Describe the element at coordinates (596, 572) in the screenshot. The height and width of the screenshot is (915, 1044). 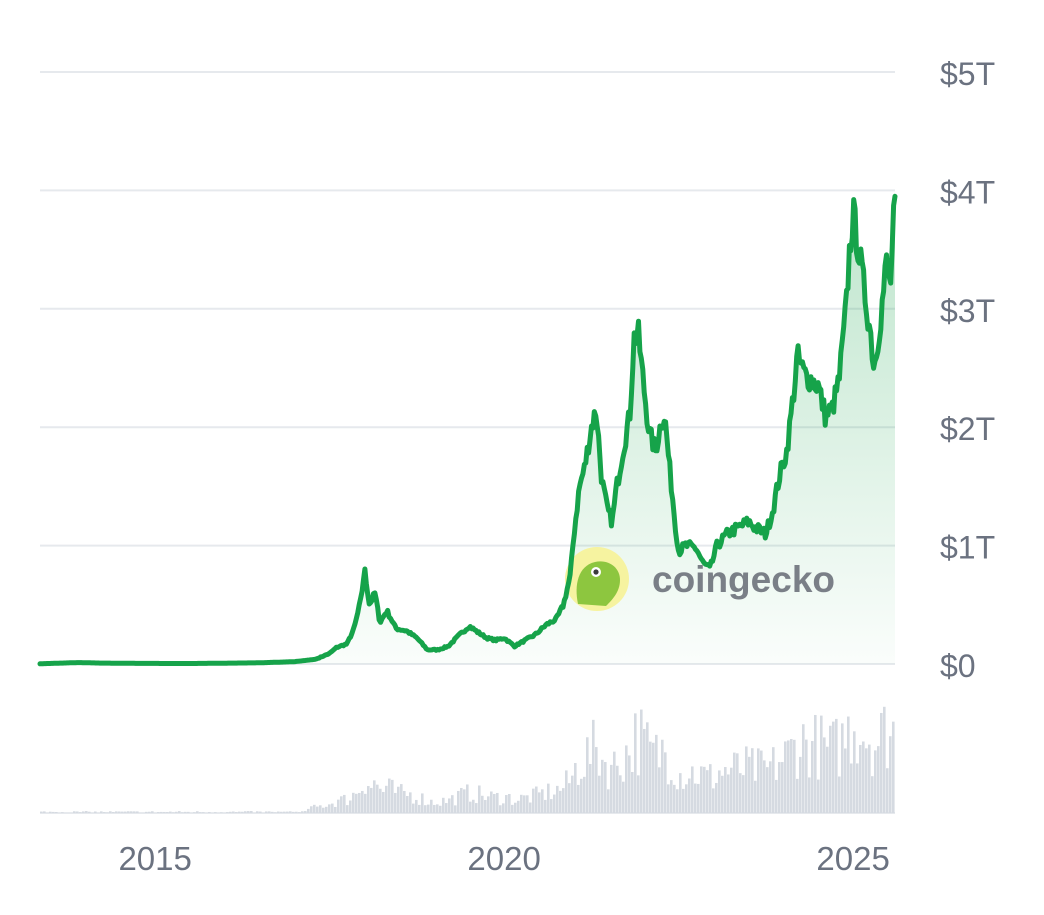
I see `gecko-pupil-icon` at that location.